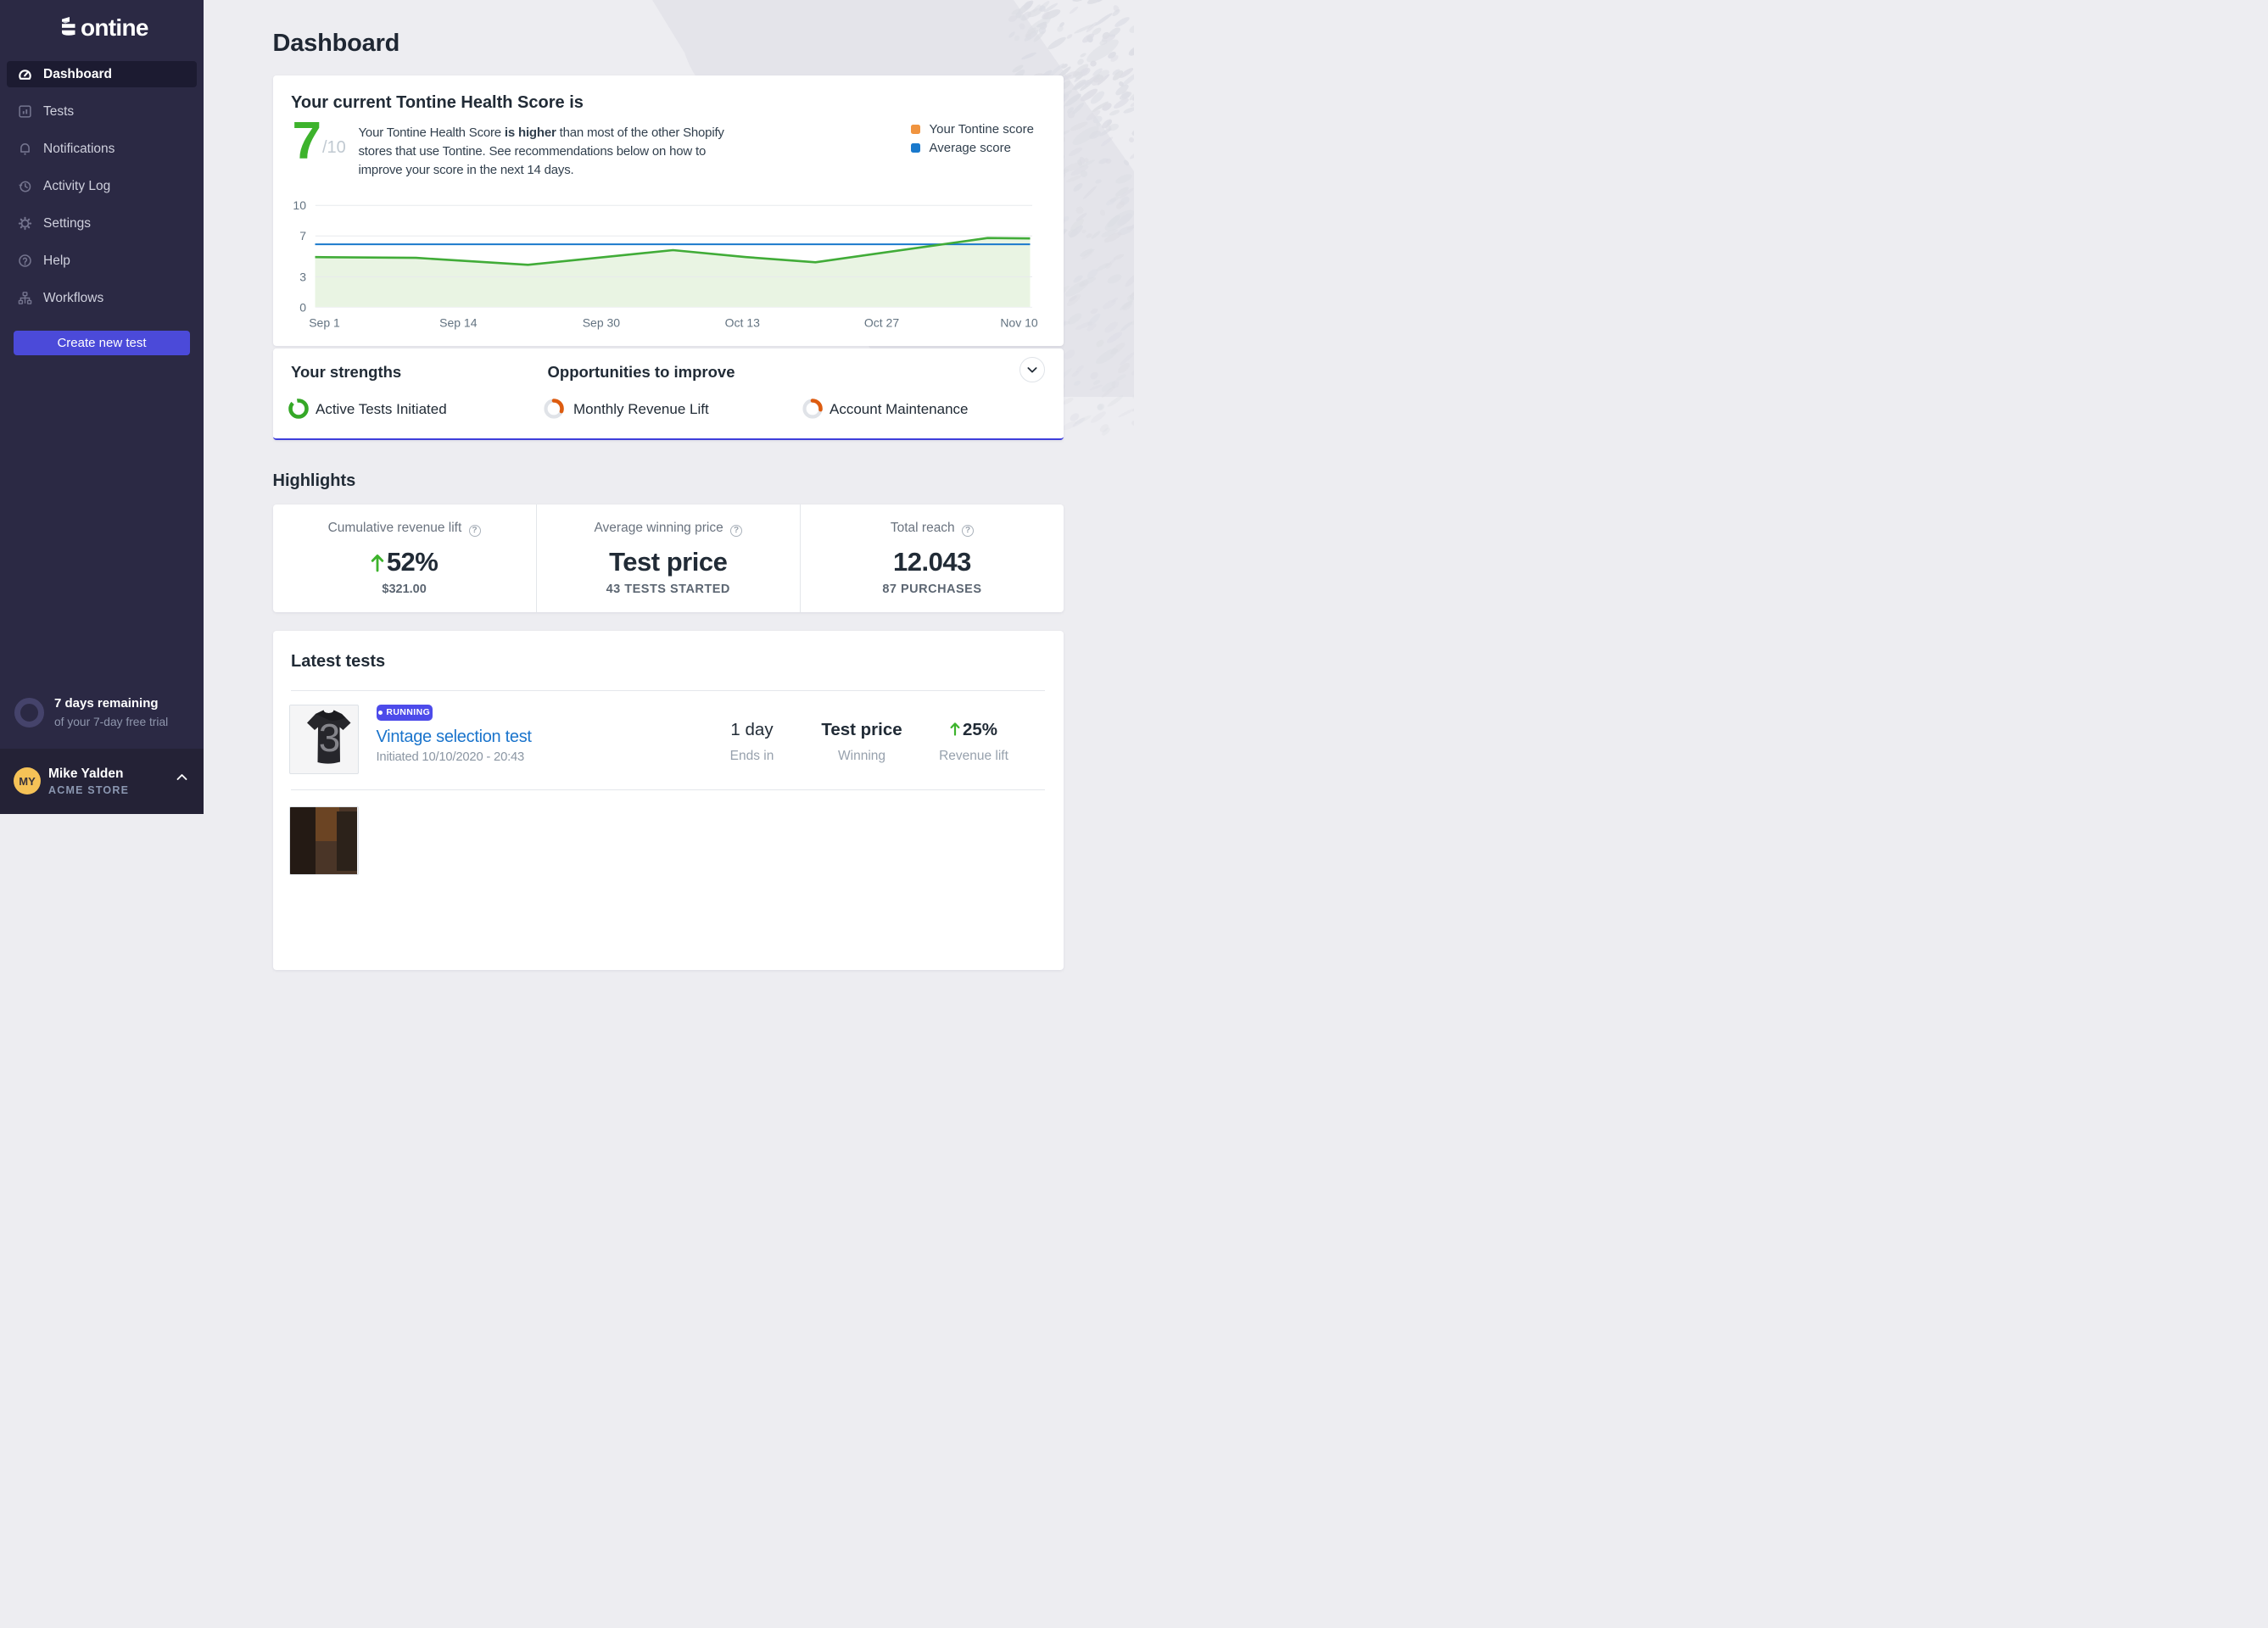 The width and height of the screenshot is (2268, 1628). I want to click on svg-text: Sep 30, so click(601, 322).